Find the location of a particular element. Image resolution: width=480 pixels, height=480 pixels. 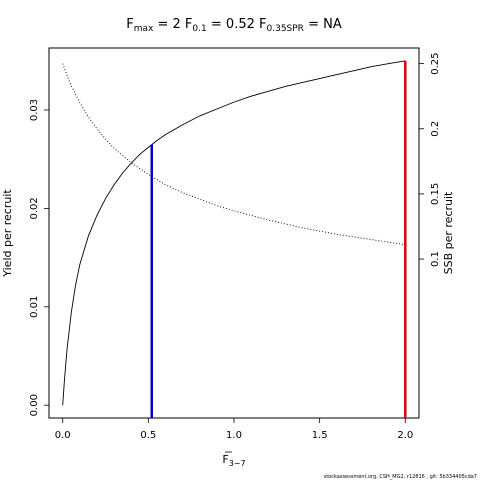

chart-title: Fmax = 2 F0.1 = 0.52 F0.35SPR = NA is located at coordinates (234, 25).